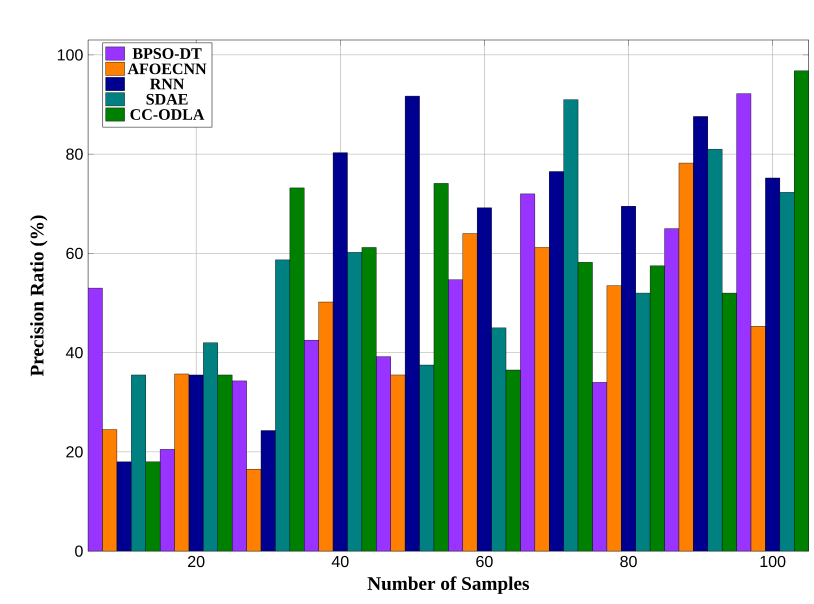  I want to click on y-tick-label: 40, so click(74, 352).